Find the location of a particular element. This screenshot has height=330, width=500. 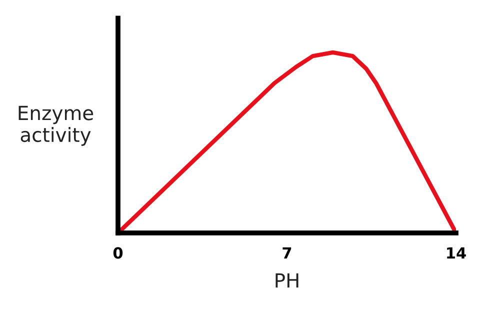

x-tick-label: 7 is located at coordinates (287, 252).